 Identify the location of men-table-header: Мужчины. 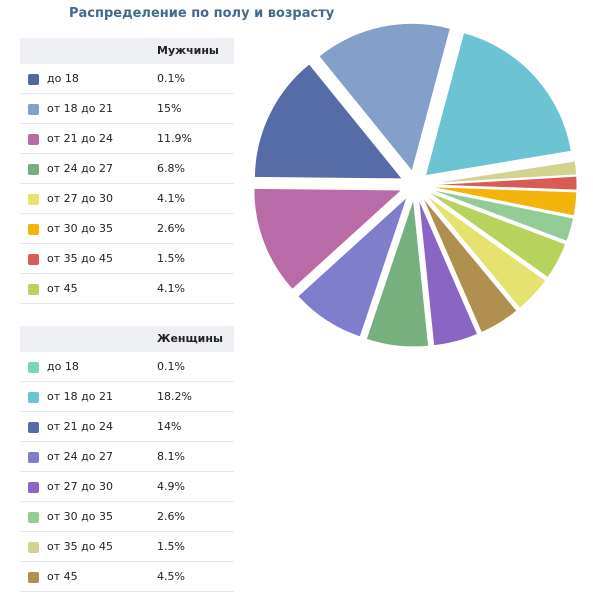
(127, 51).